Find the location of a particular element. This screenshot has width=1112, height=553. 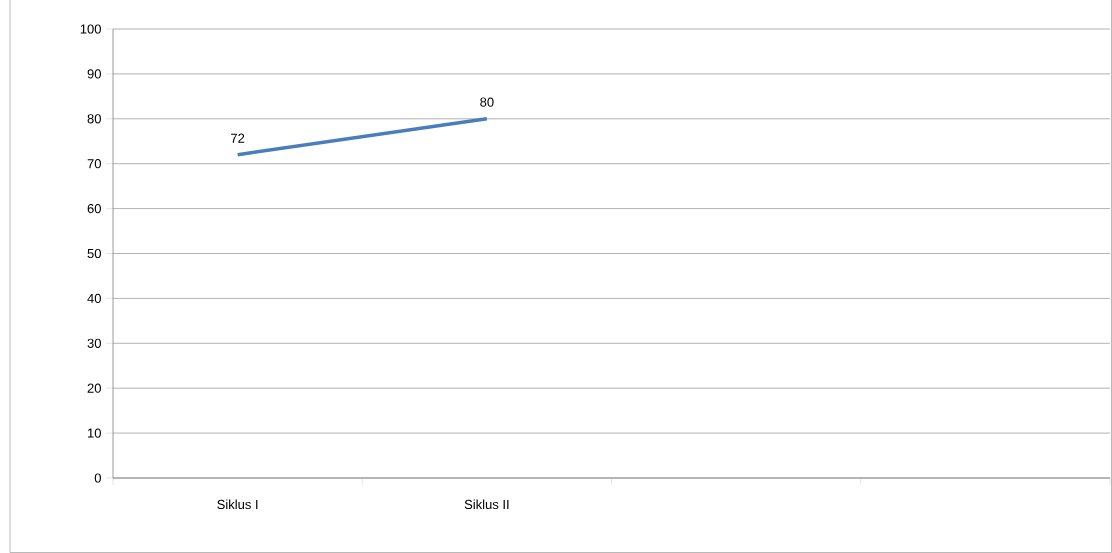

x-tick-label: Siklus II is located at coordinates (486, 504).